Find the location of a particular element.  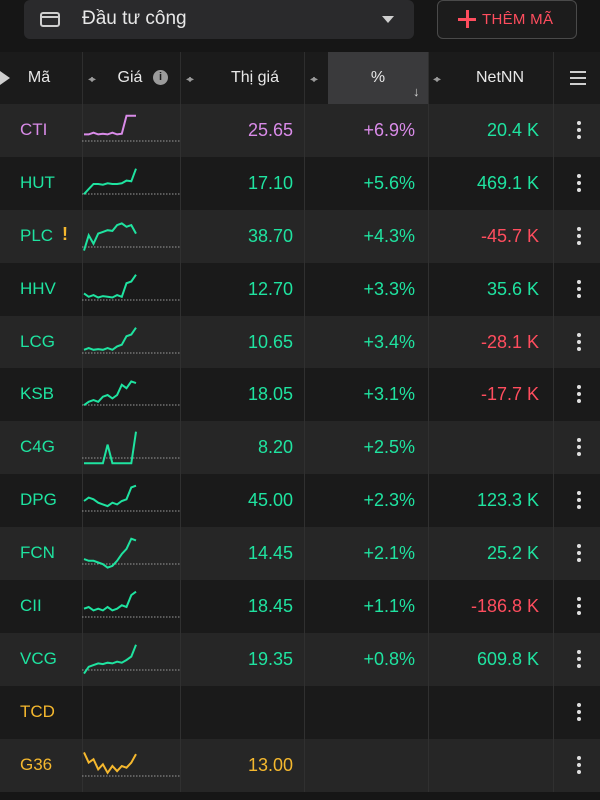

percent-cell: +5.6% is located at coordinates (389, 182).